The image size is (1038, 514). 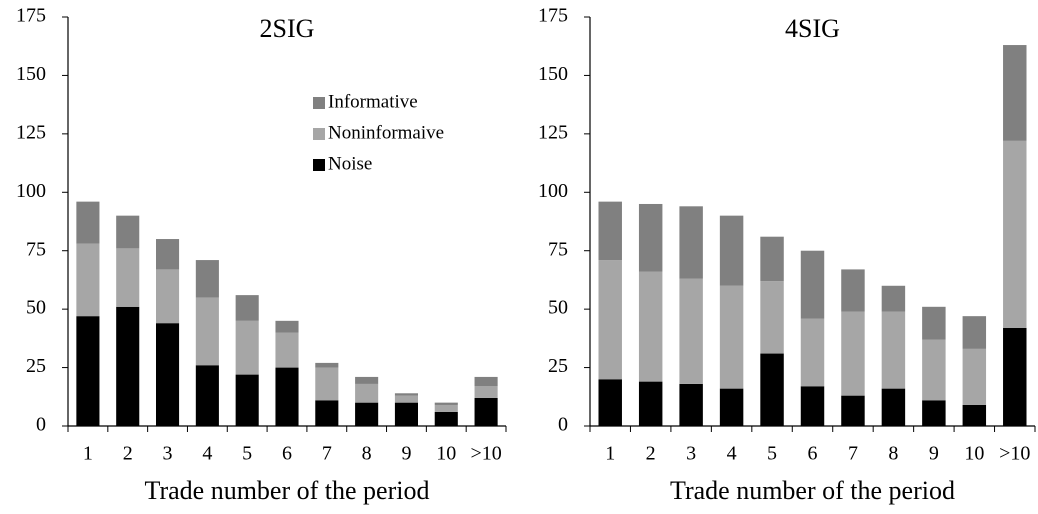 I want to click on x-tick-label: 4, so click(x=732, y=454).